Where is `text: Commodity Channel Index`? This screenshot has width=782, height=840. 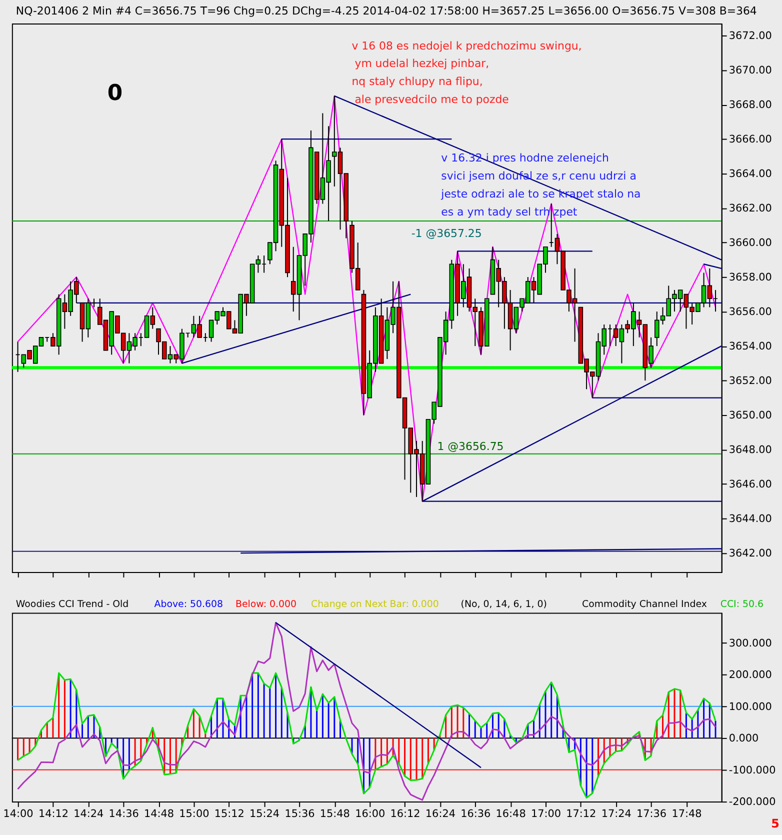 text: Commodity Channel Index is located at coordinates (645, 604).